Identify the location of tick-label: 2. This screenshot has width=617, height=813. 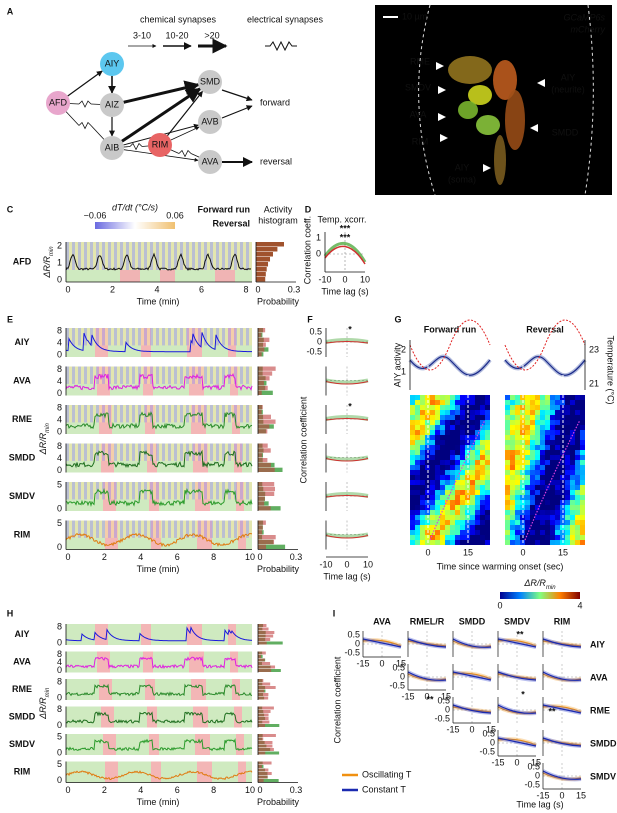
(112, 289).